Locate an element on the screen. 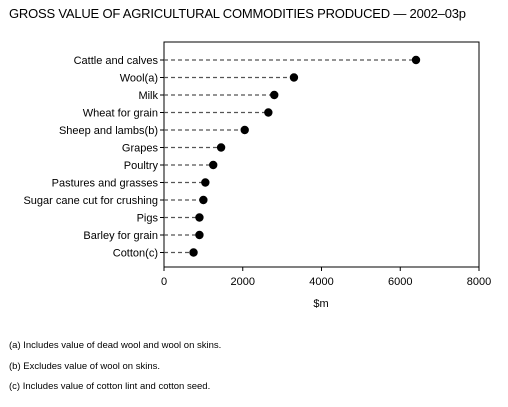 The image size is (508, 407). x-tick-label: 0 is located at coordinates (164, 282).